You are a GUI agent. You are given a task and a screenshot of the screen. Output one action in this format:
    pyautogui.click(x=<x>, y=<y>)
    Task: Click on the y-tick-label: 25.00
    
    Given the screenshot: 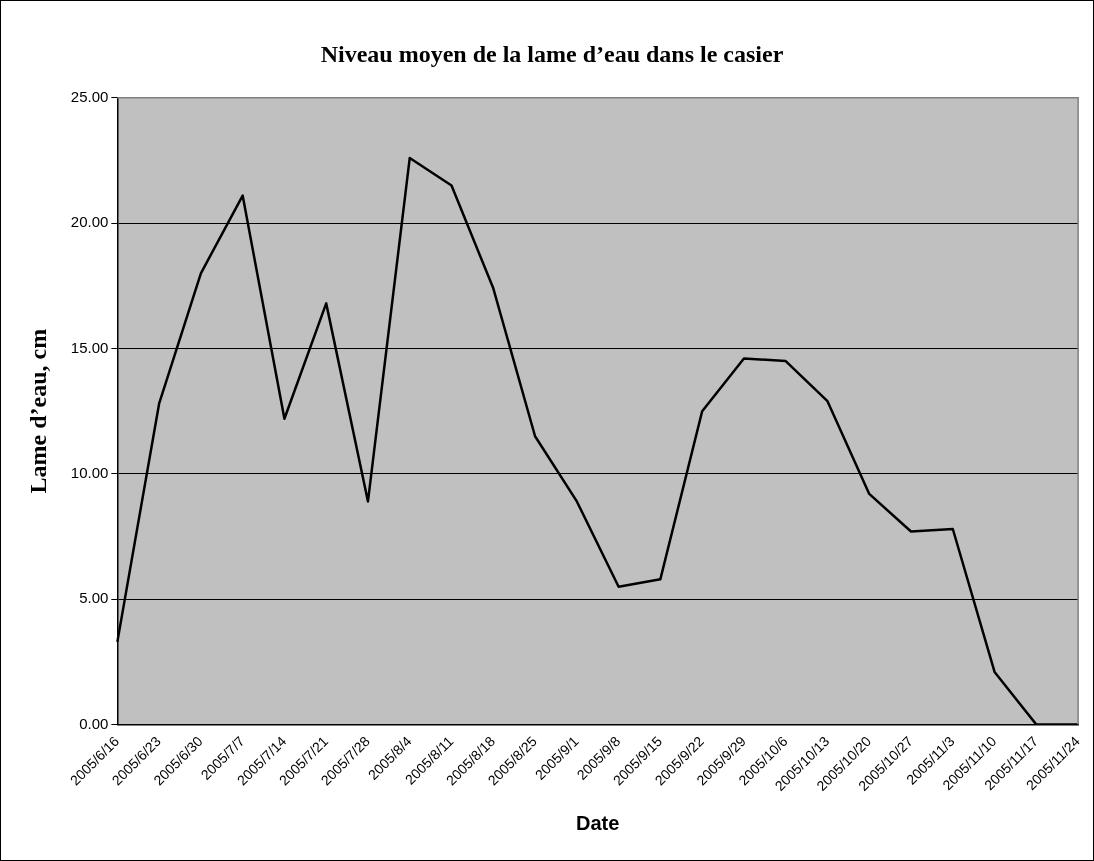 What is the action you would take?
    pyautogui.click(x=89, y=96)
    